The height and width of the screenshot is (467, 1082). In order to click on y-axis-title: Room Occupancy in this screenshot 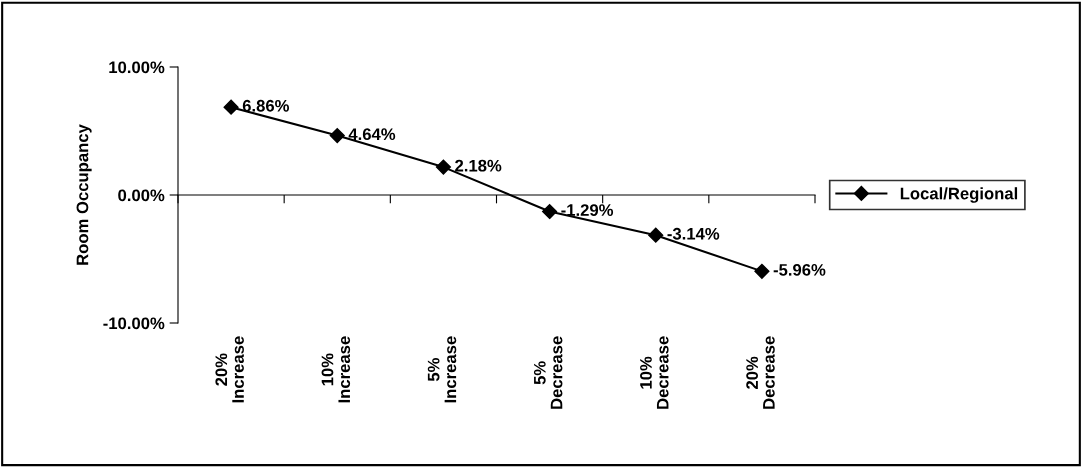, I will do `click(84, 194)`.